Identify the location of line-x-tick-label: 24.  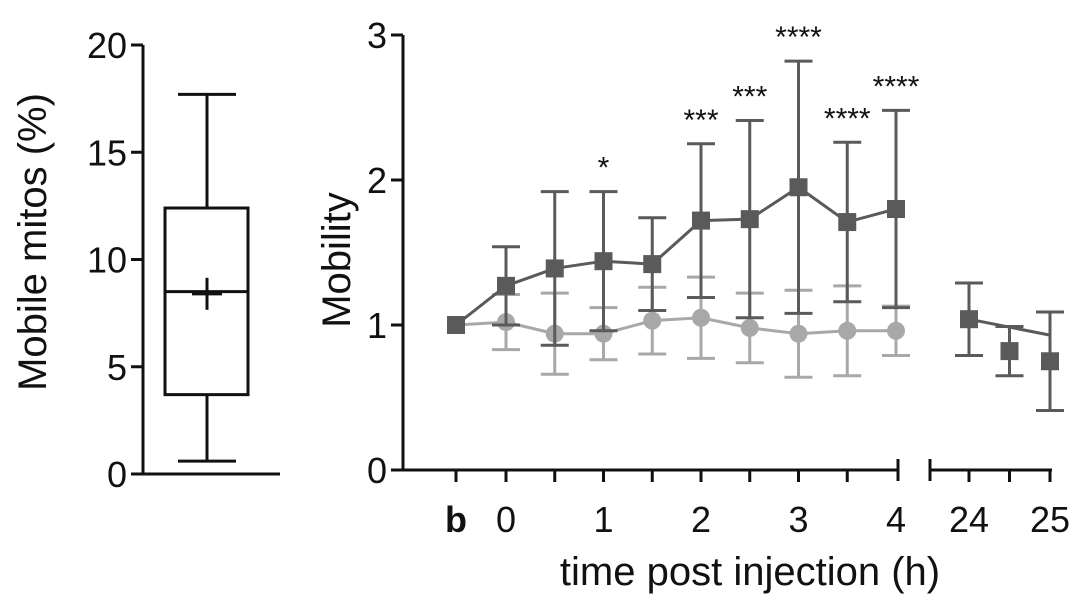
(969, 519).